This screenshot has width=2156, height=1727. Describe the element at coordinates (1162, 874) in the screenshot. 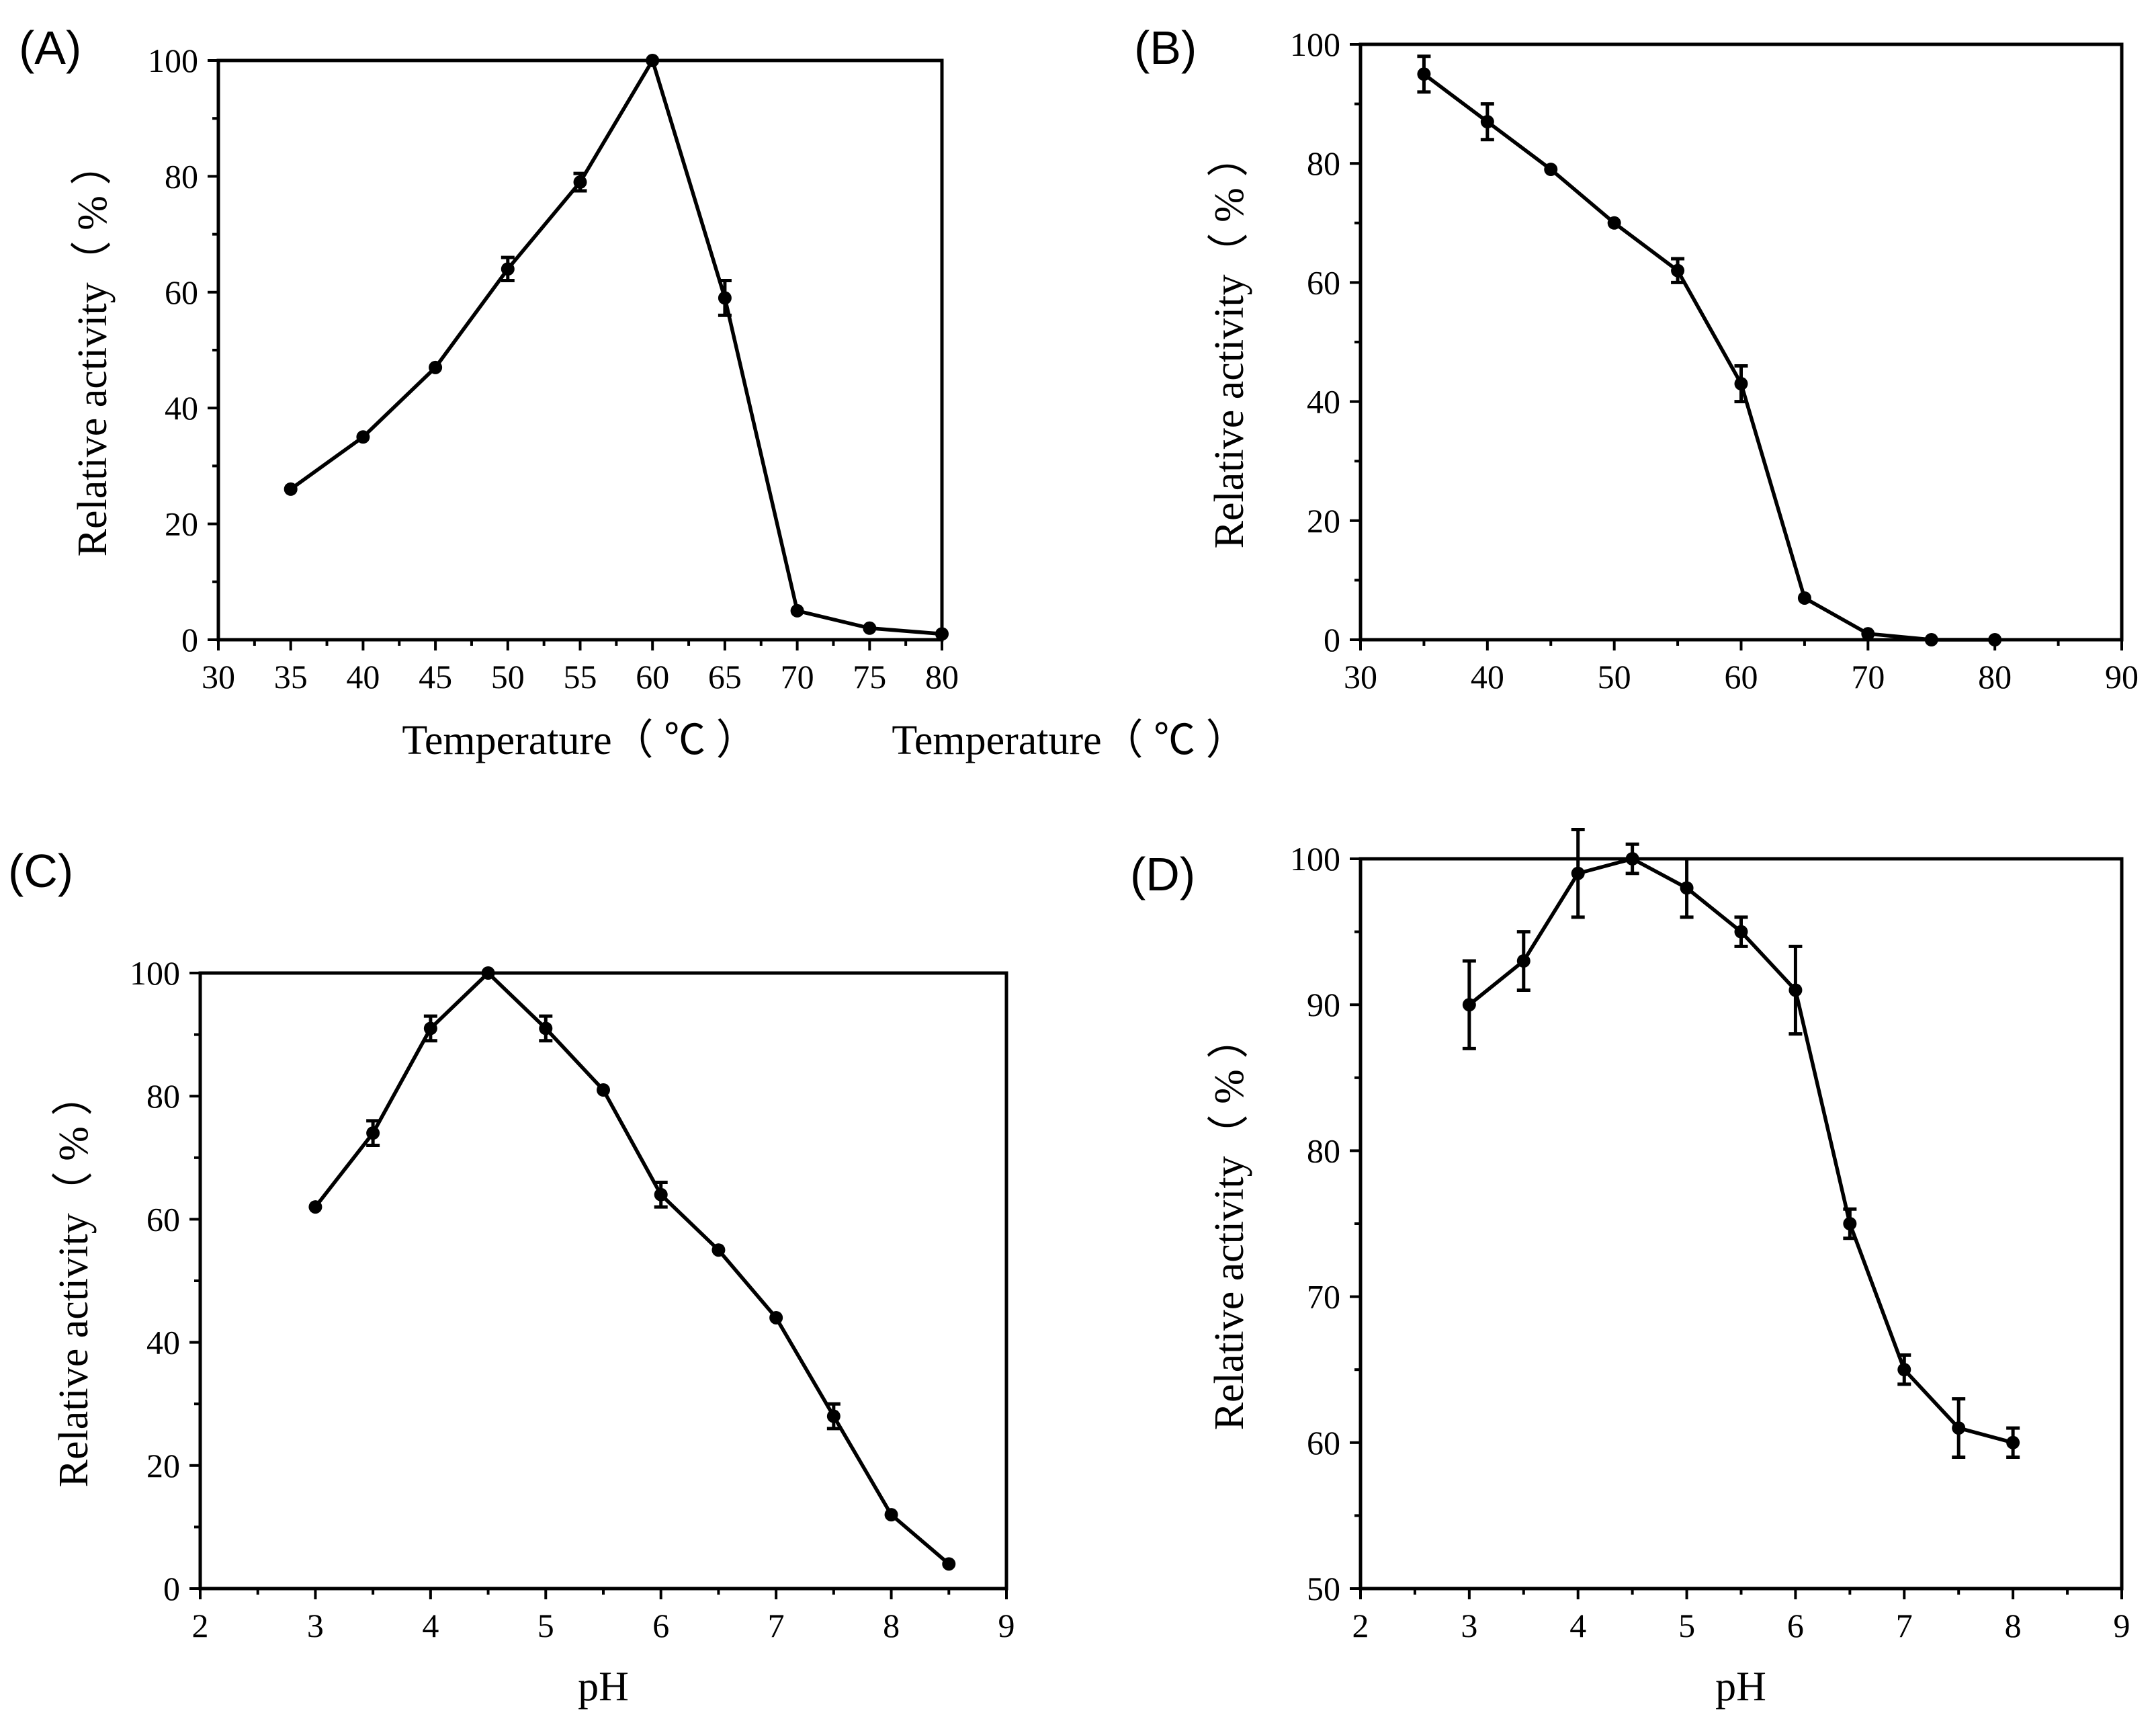

I see `panel-label: (D)` at that location.